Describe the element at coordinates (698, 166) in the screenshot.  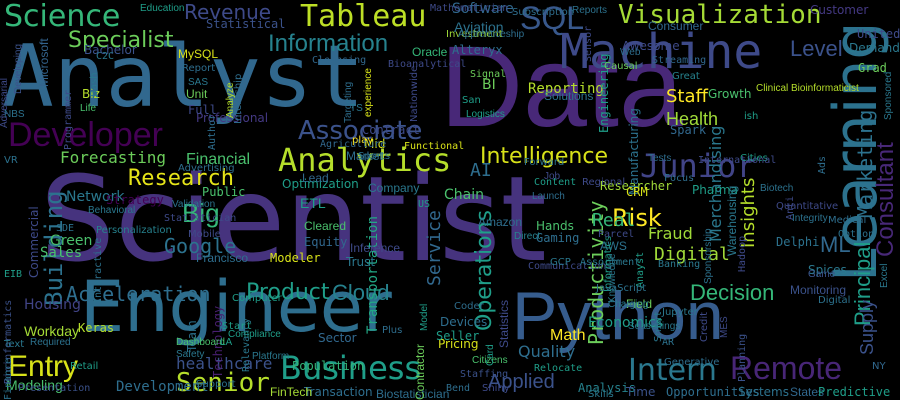
I see `word-cloud-word: Junior` at that location.